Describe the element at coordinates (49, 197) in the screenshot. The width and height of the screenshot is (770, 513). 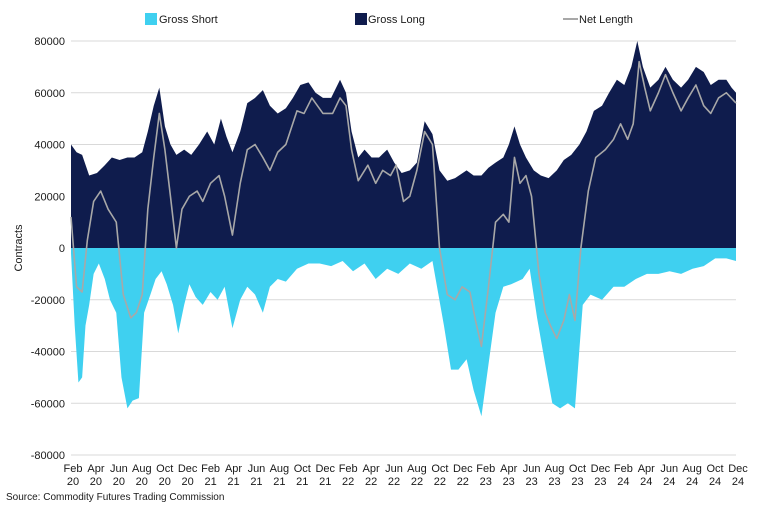
I see `y-tick-label: 20000` at that location.